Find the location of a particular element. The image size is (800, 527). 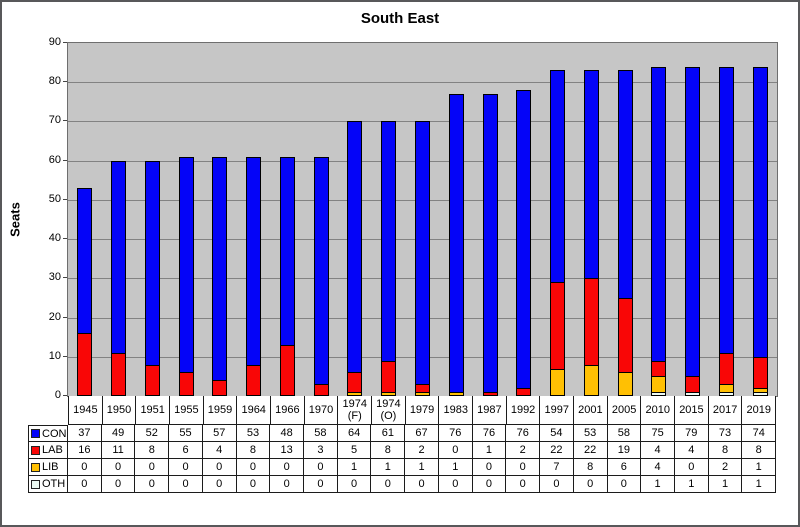

value-cell-lab-2001: 22 is located at coordinates (590, 450).